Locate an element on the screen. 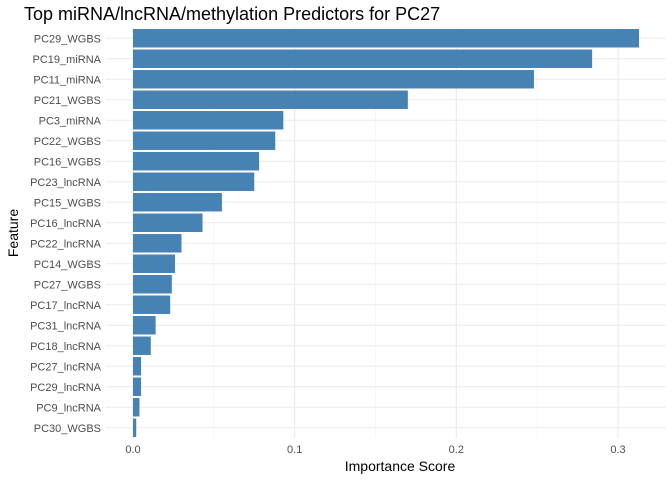 The height and width of the screenshot is (480, 672). y-tick-label: PC23_lncRNA is located at coordinates (66, 183).